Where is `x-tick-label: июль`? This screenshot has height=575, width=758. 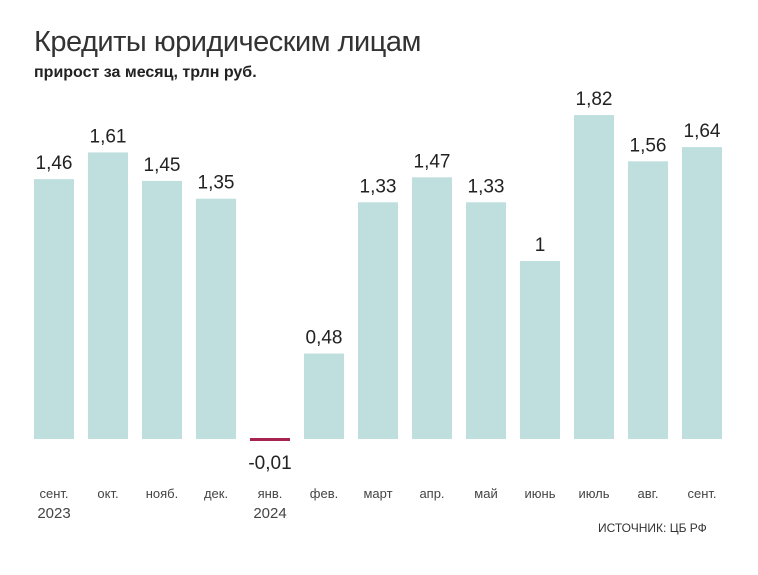 x-tick-label: июль is located at coordinates (593, 493).